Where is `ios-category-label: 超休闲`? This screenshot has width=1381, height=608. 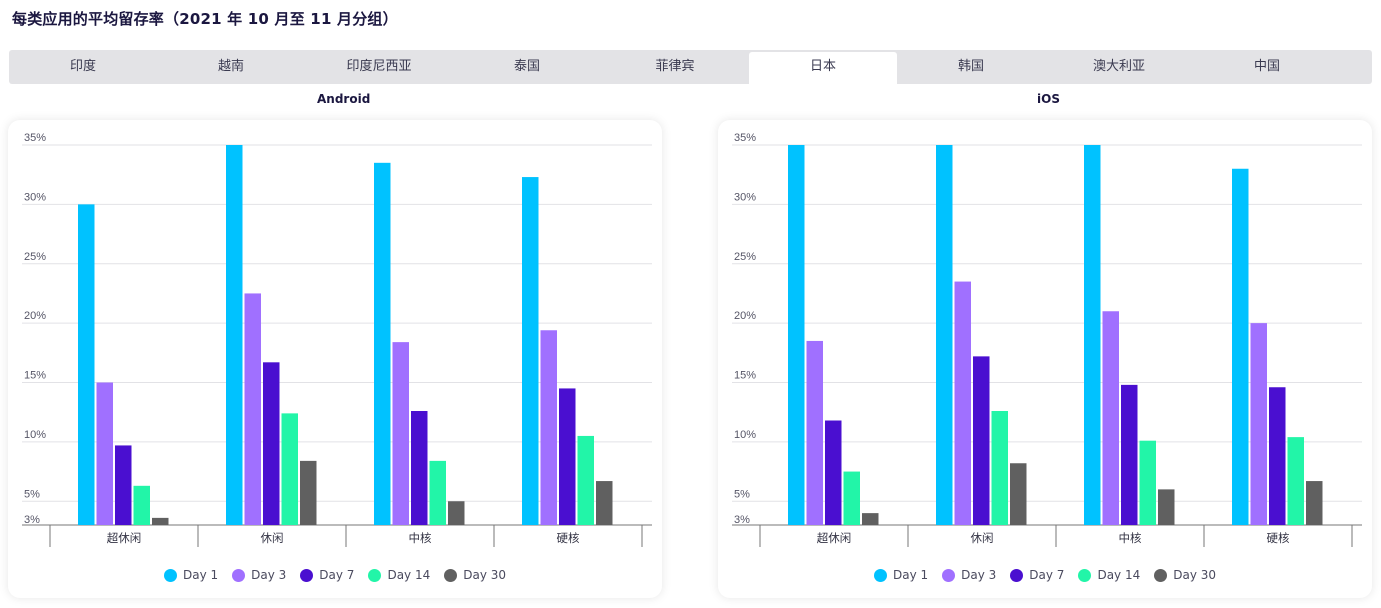
ios-category-label: 超休闲 is located at coordinates (834, 538).